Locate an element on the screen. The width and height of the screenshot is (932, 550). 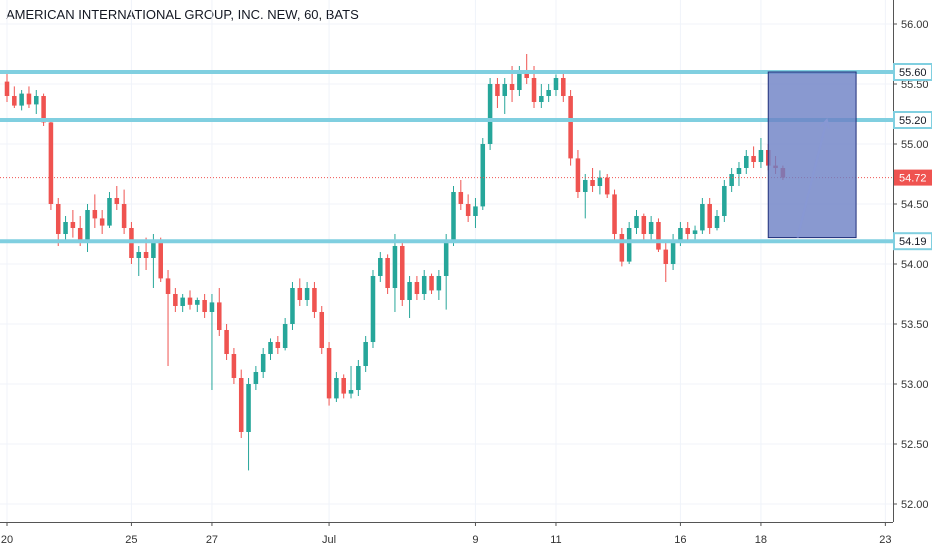
level-price-label: 54.19 is located at coordinates (913, 242).